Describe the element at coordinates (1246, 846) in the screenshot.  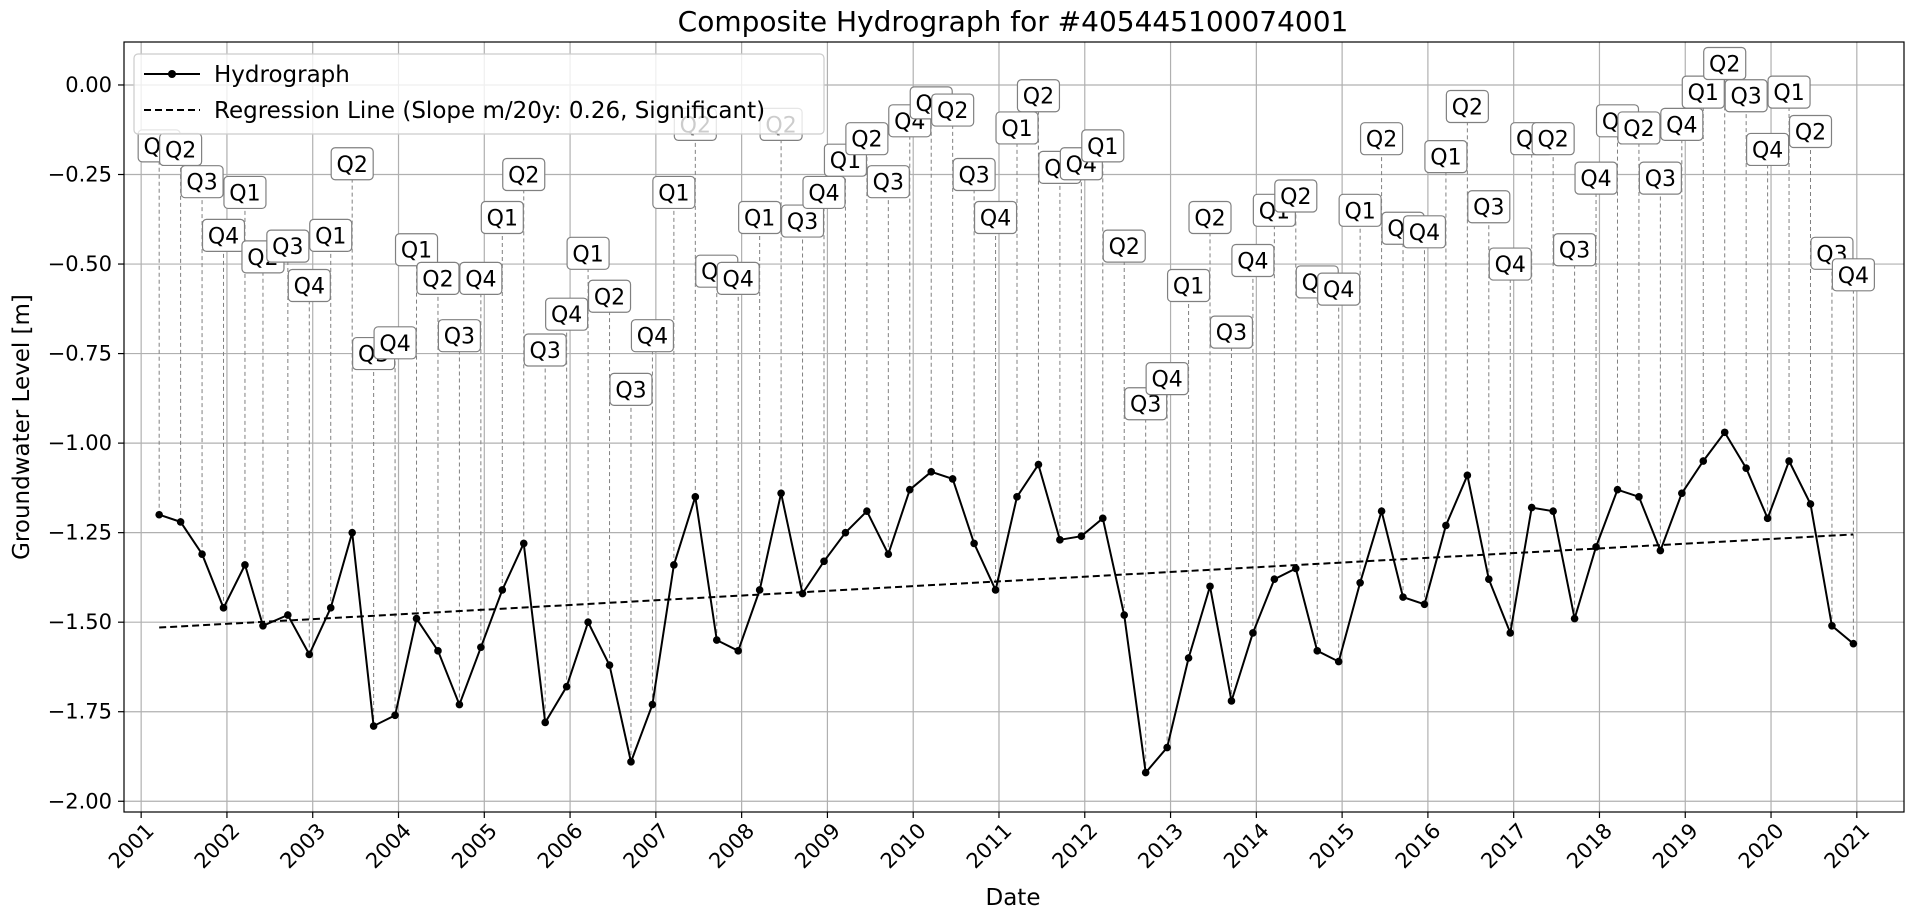
I see `x-tick-label: 2014` at that location.